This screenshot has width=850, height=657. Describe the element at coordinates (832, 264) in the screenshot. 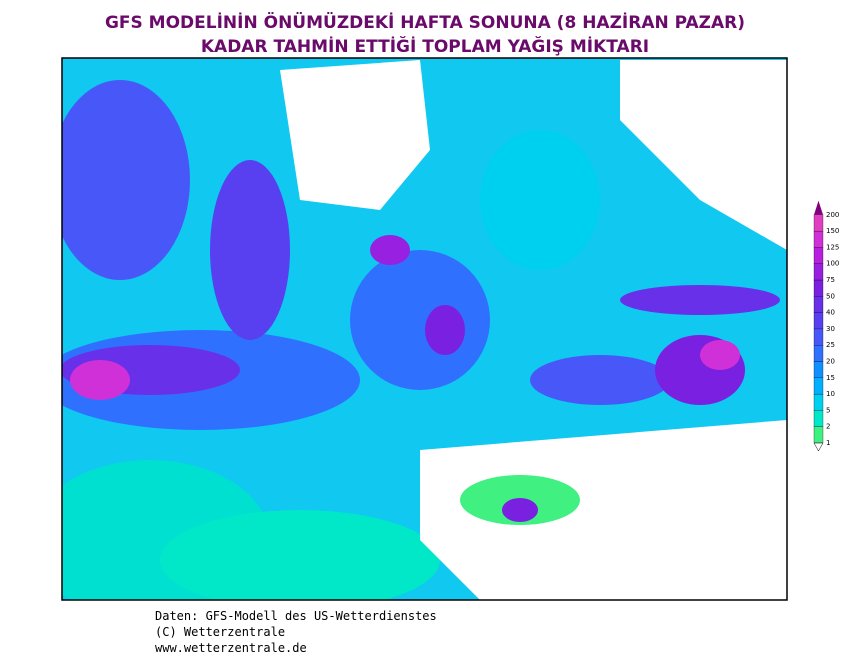

I see `colorbar-label: 100` at that location.